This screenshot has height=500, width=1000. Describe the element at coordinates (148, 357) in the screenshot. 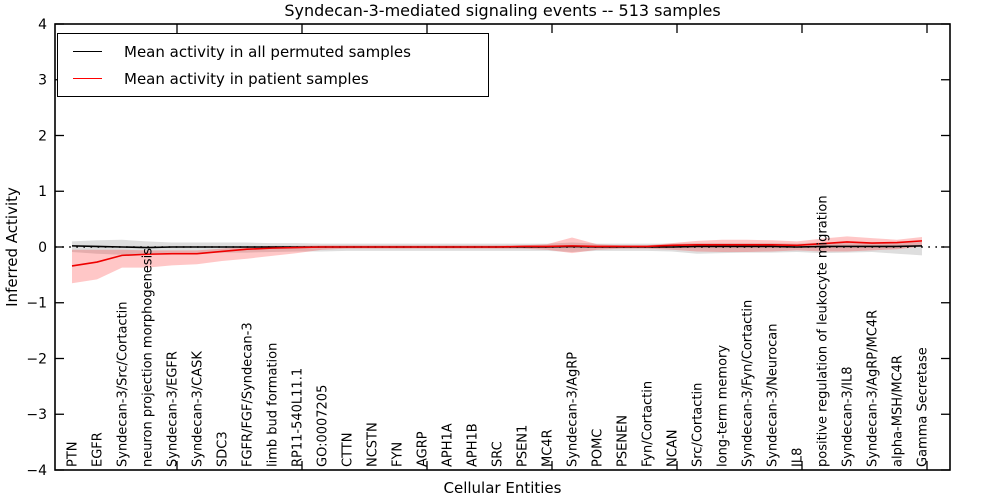

I see `x-category-label: neuron projection morphogenesis` at that location.